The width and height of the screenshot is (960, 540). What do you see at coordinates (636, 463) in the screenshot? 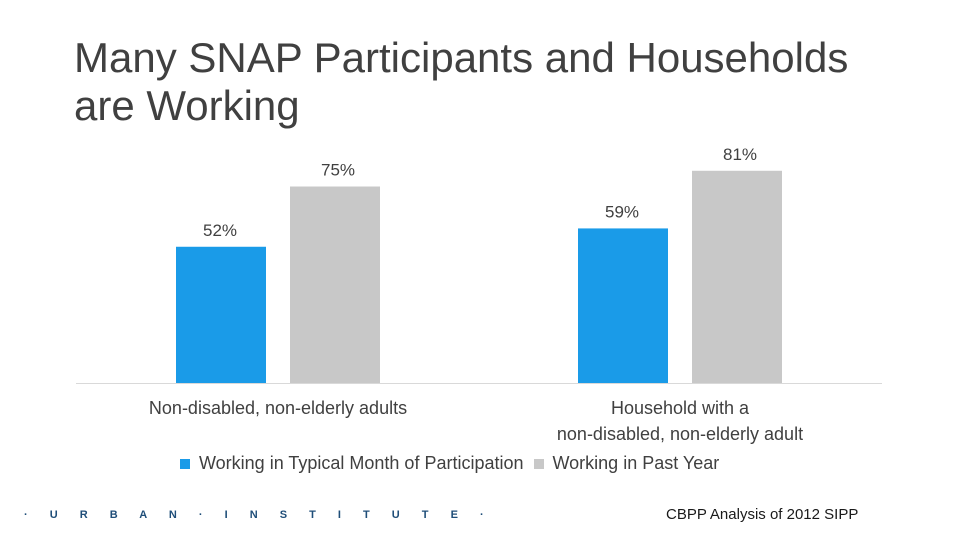
I see `legend-label-past-year: Working in Past Year` at bounding box center [636, 463].